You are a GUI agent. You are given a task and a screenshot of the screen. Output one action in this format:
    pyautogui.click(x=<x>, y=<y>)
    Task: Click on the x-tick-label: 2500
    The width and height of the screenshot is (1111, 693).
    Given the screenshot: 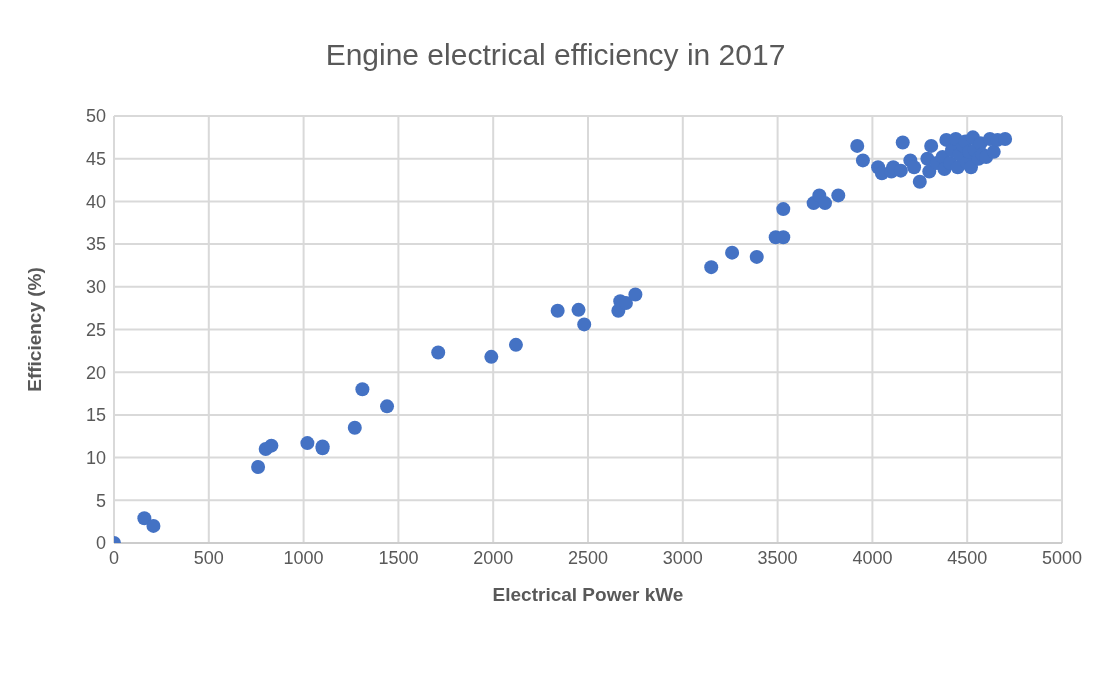 What is the action you would take?
    pyautogui.click(x=588, y=557)
    